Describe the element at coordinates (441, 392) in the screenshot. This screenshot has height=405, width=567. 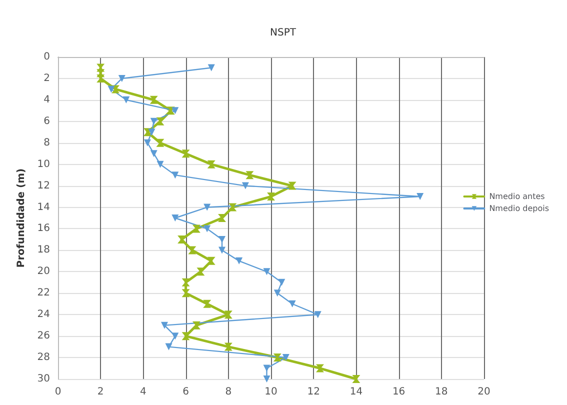
I see `x-tick-label: 18` at that location.